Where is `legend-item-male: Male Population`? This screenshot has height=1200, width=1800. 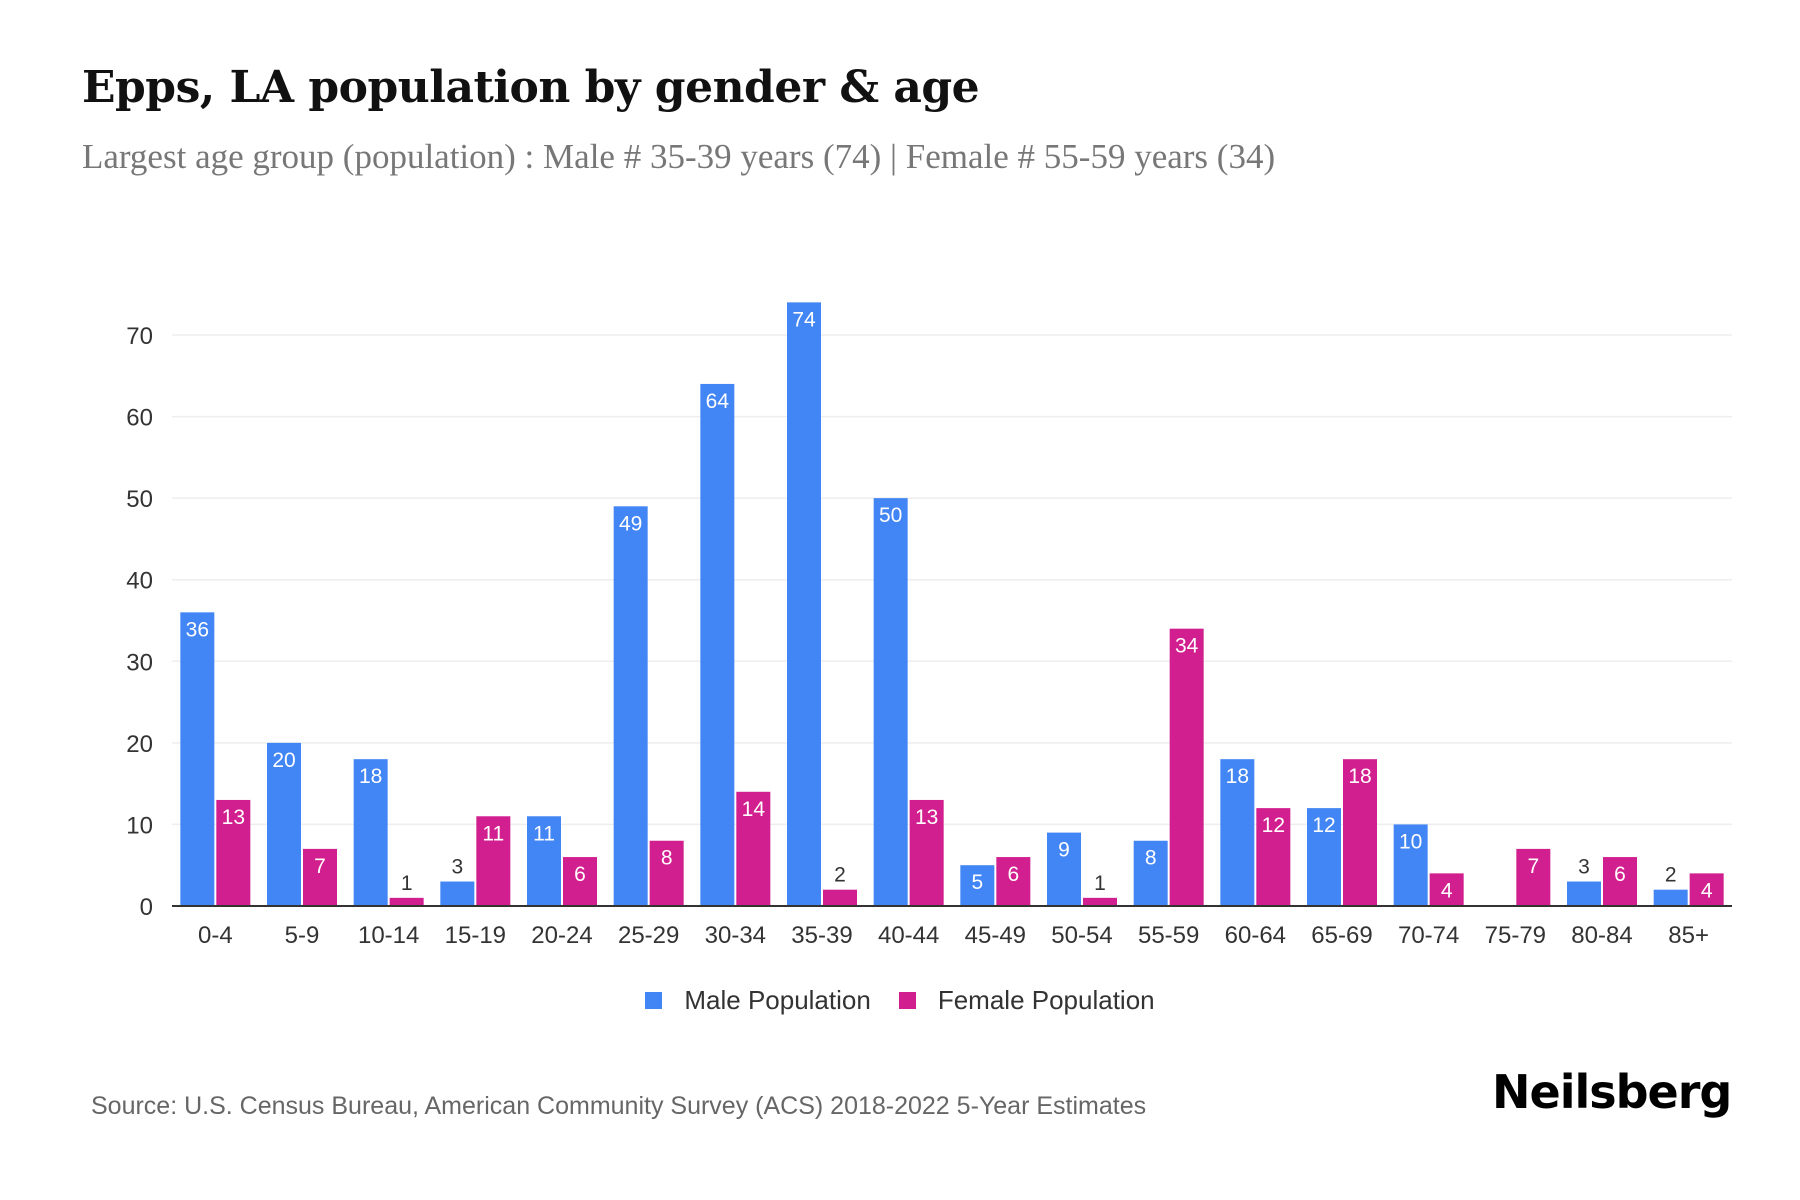 legend-item-male: Male Population is located at coordinates (758, 1000).